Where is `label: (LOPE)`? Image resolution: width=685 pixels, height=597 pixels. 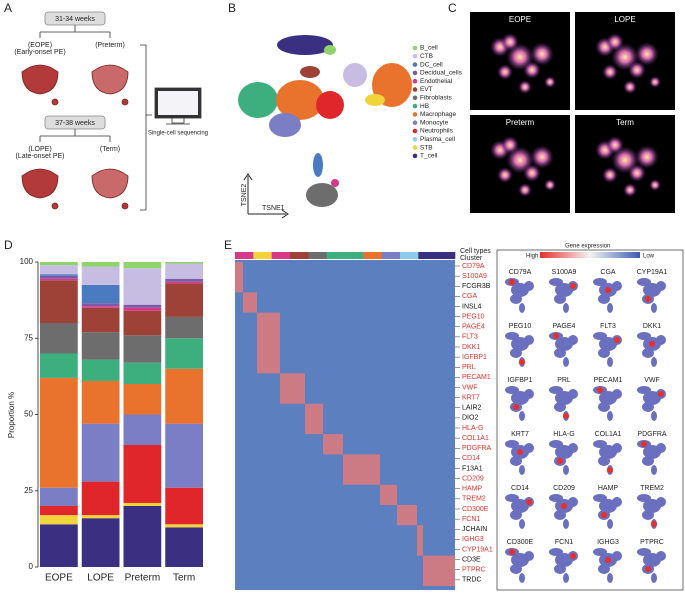
label: (LOPE) is located at coordinates (39, 149).